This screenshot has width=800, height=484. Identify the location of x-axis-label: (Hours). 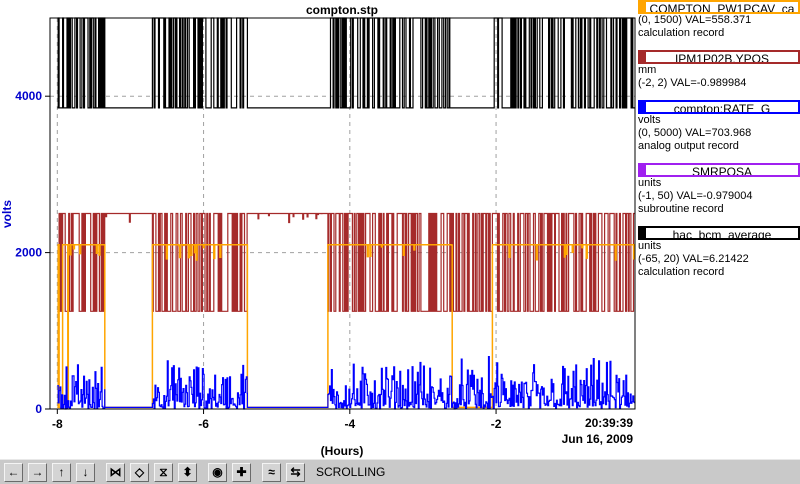
(342, 451).